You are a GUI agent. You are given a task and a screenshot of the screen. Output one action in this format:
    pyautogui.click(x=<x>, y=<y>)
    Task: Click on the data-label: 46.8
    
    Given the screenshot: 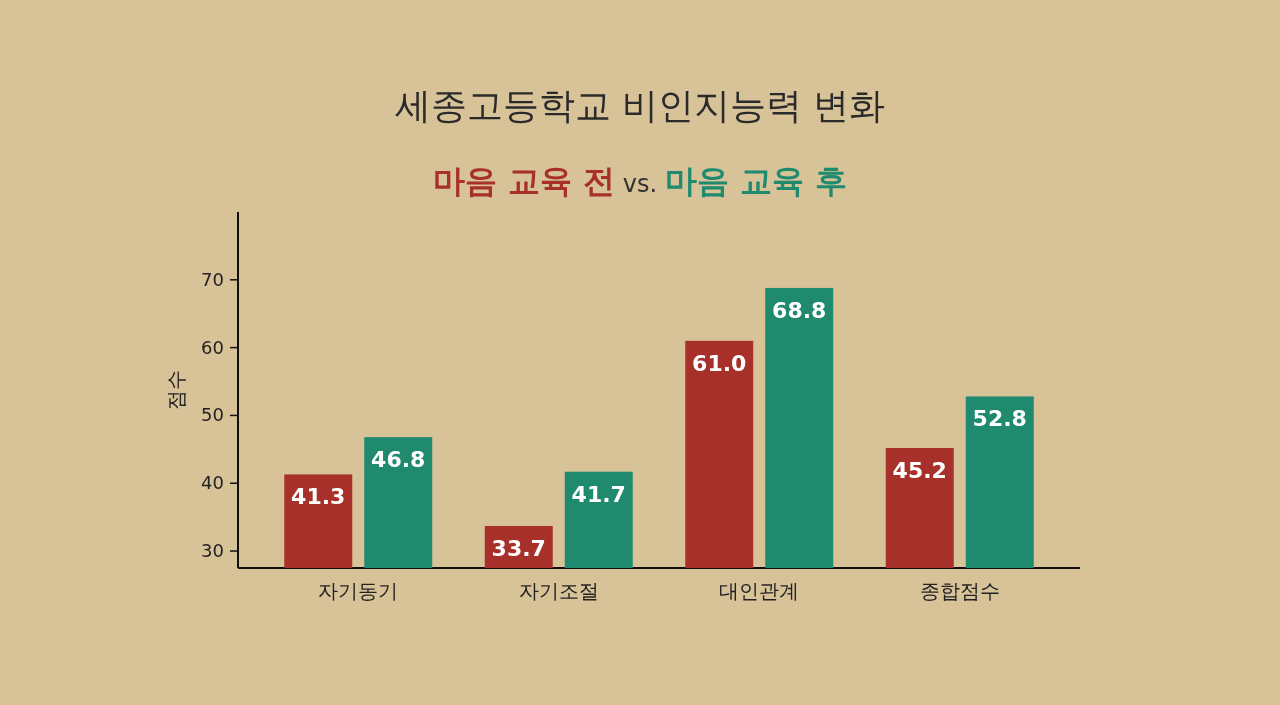 What is the action you would take?
    pyautogui.click(x=398, y=460)
    